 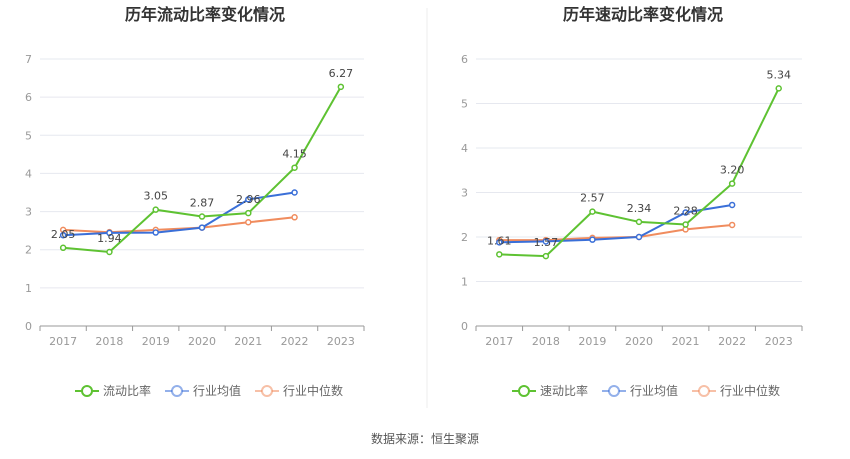 I want to click on data-label: 3.20, so click(x=732, y=170).